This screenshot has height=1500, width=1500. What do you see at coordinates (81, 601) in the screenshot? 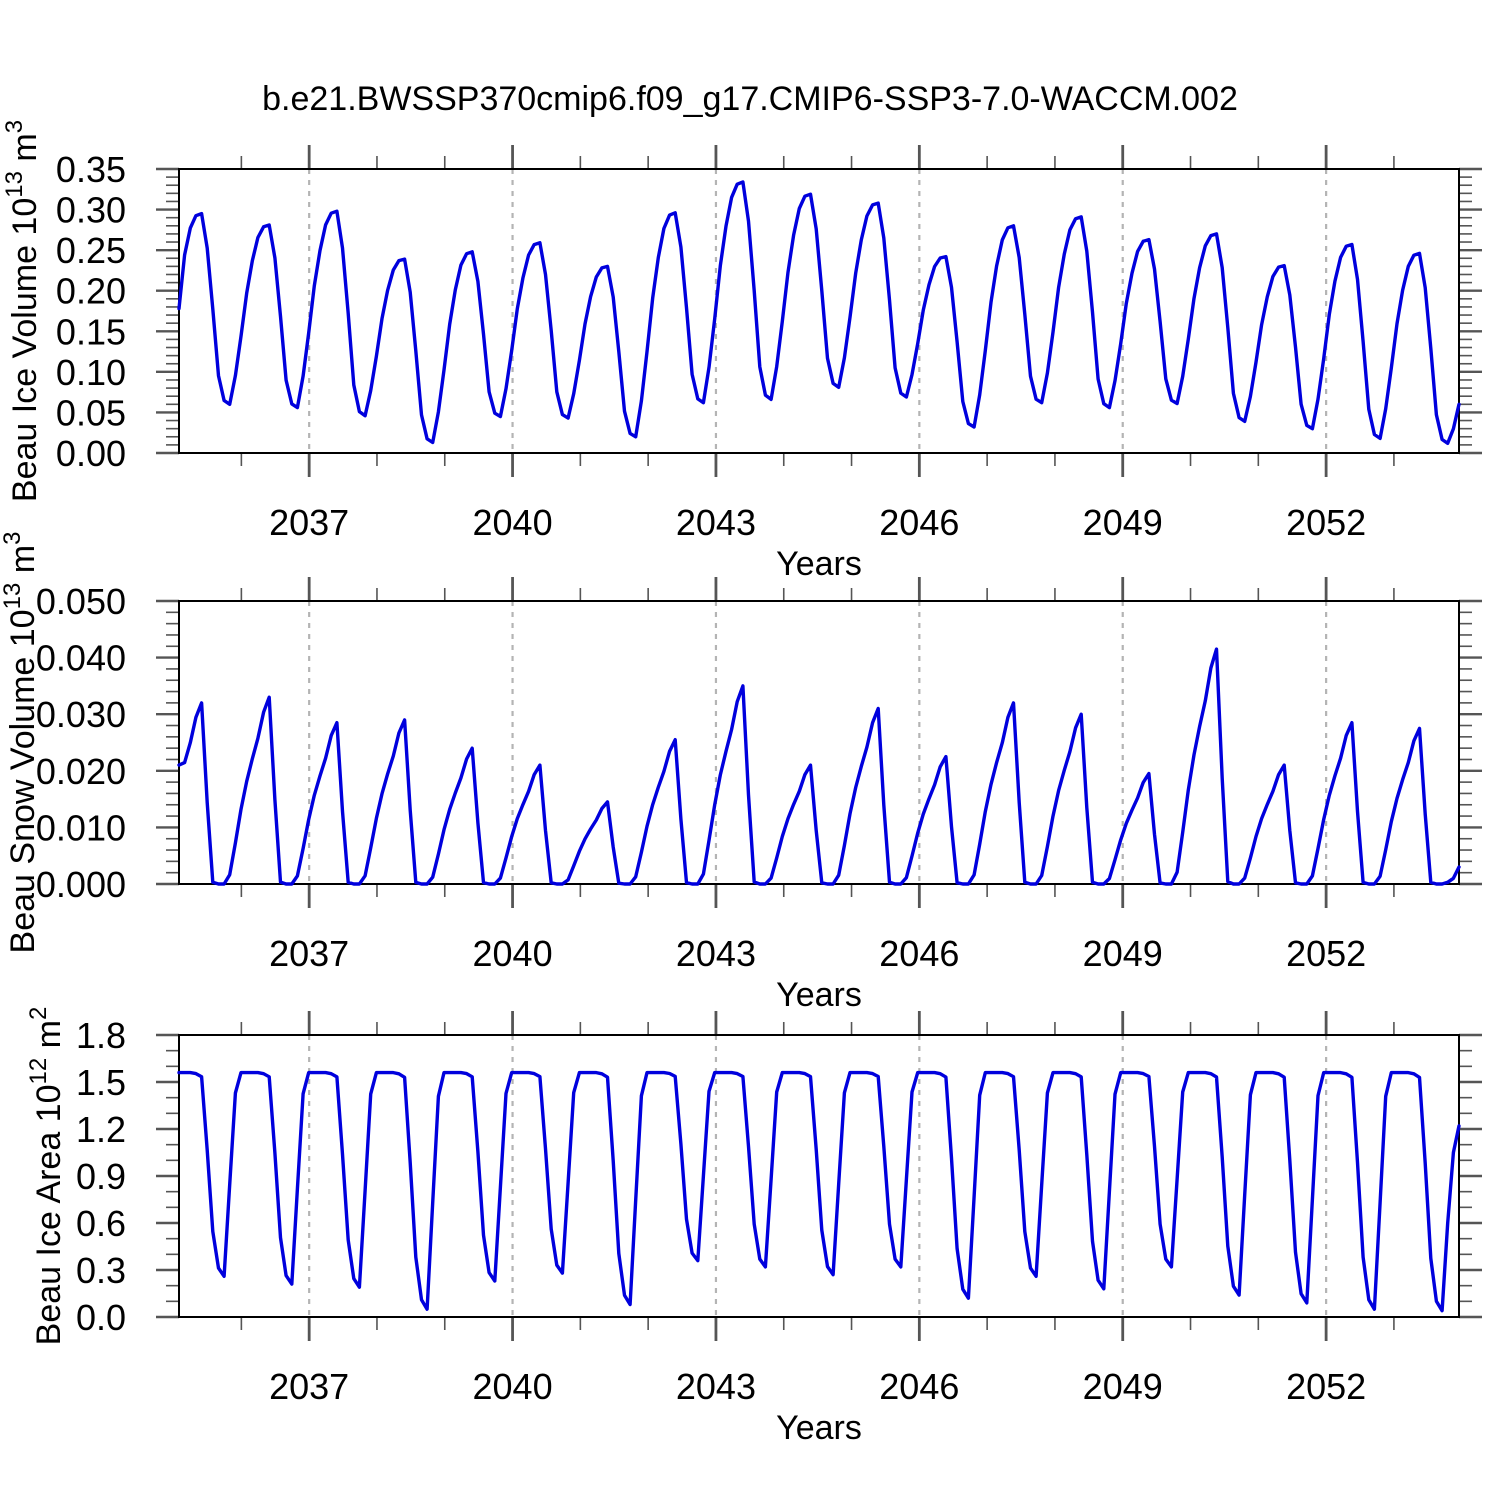
I see `y-tick-label: 0.050` at bounding box center [81, 601].